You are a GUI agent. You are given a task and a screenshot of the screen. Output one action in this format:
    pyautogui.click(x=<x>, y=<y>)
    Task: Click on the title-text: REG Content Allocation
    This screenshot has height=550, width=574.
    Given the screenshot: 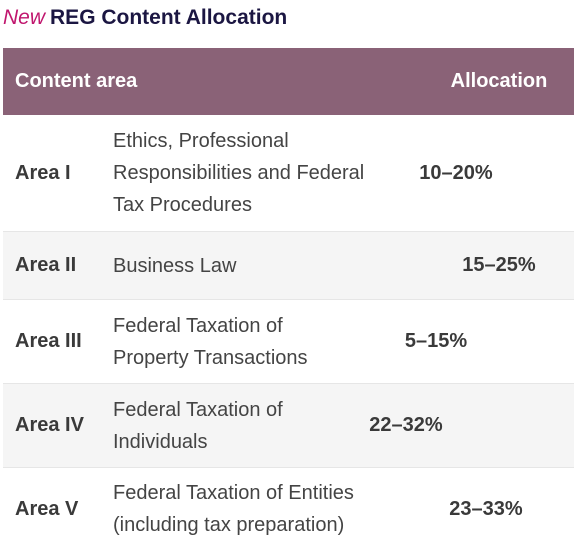 What is the action you would take?
    pyautogui.click(x=169, y=17)
    